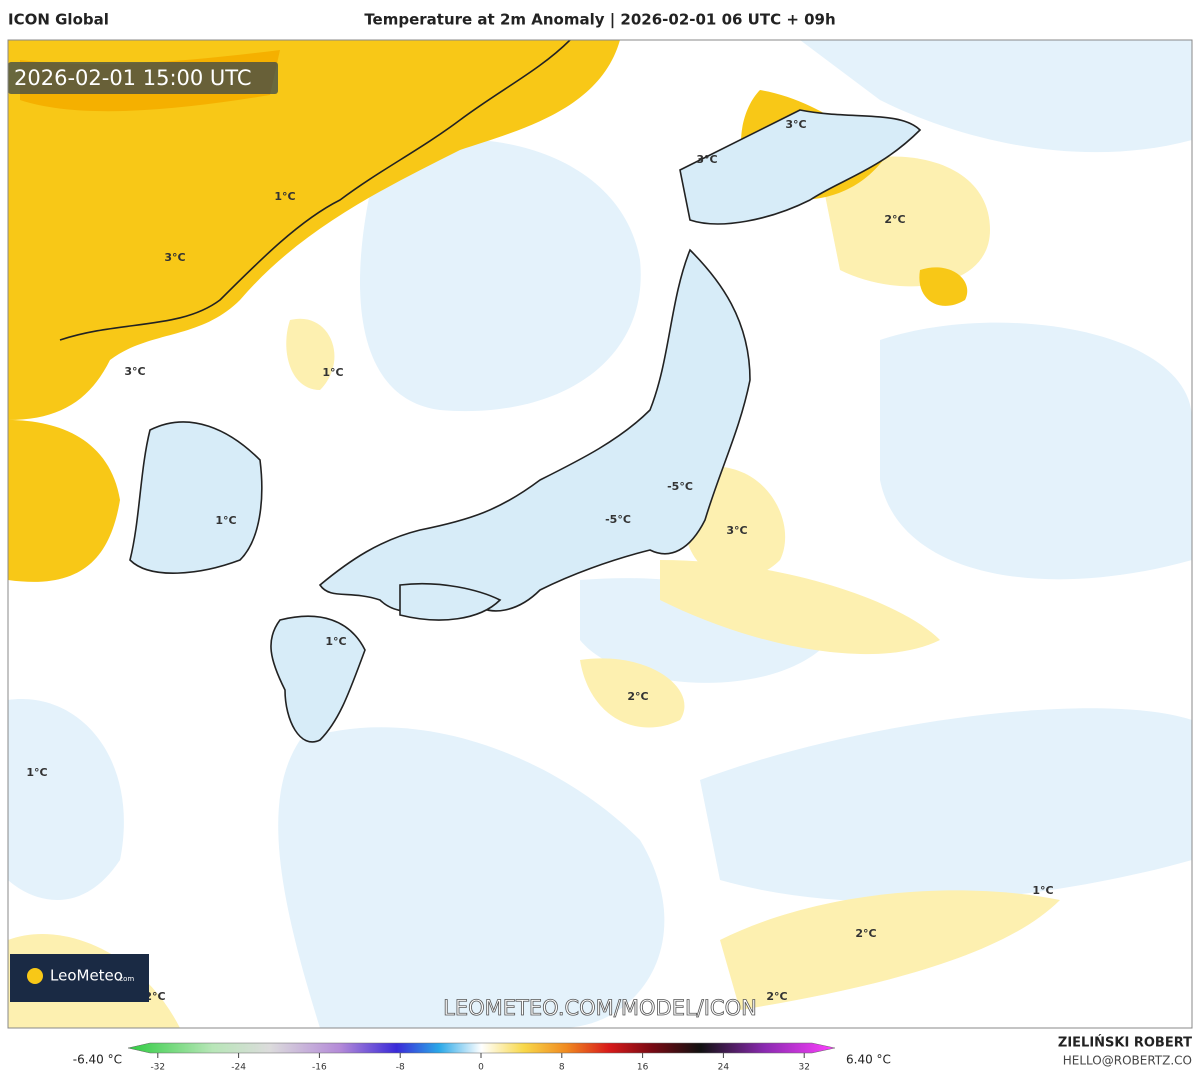  I want to click on colorbar-tick-label: 0, so click(481, 1068).